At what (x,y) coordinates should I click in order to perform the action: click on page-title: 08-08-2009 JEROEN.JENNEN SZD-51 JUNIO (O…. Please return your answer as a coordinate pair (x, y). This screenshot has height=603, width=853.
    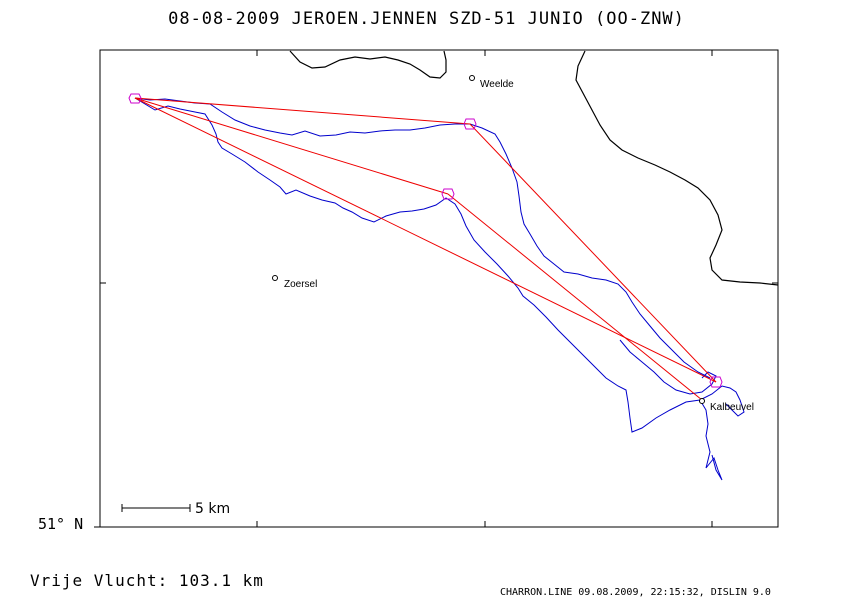
    Looking at the image, I should click on (426, 19).